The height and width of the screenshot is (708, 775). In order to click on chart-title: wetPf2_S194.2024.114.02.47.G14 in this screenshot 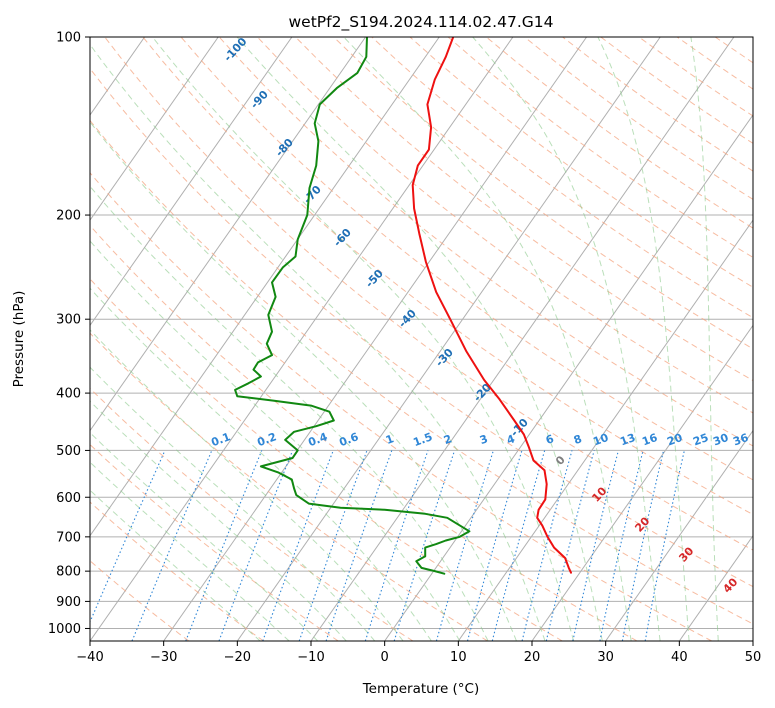, I will do `click(421, 22)`.